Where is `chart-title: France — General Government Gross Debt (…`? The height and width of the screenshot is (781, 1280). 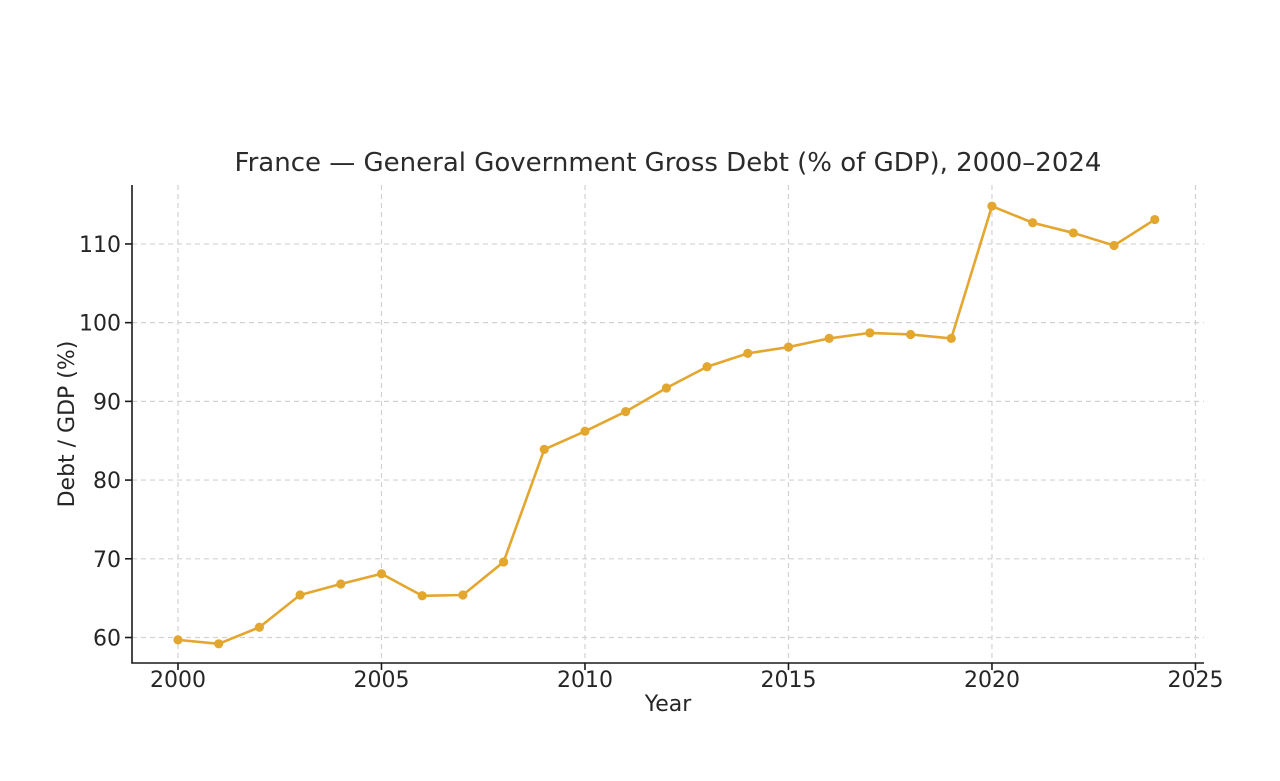 chart-title: France — General Government Gross Debt (… is located at coordinates (668, 163).